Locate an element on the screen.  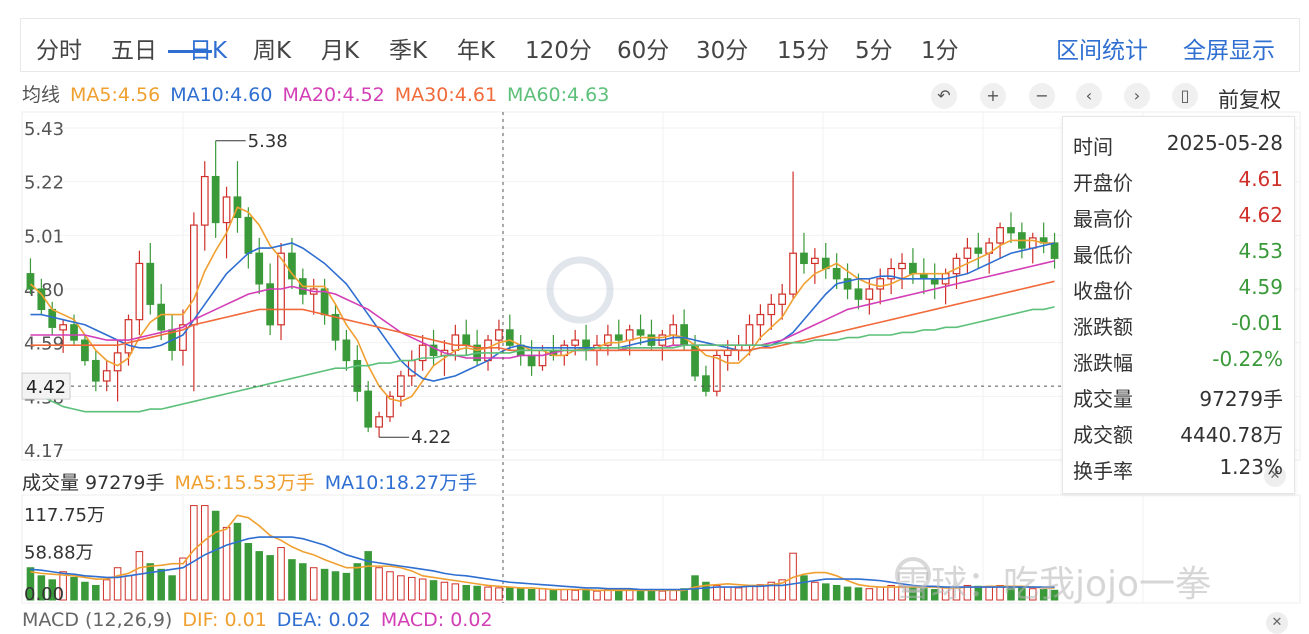
info-label: 涨跌额 is located at coordinates (1103, 327).